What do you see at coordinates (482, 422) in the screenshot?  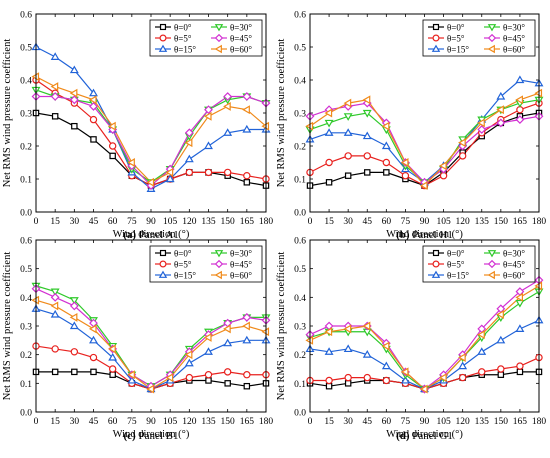 I see `x-tick-label: 135` at bounding box center [482, 422].